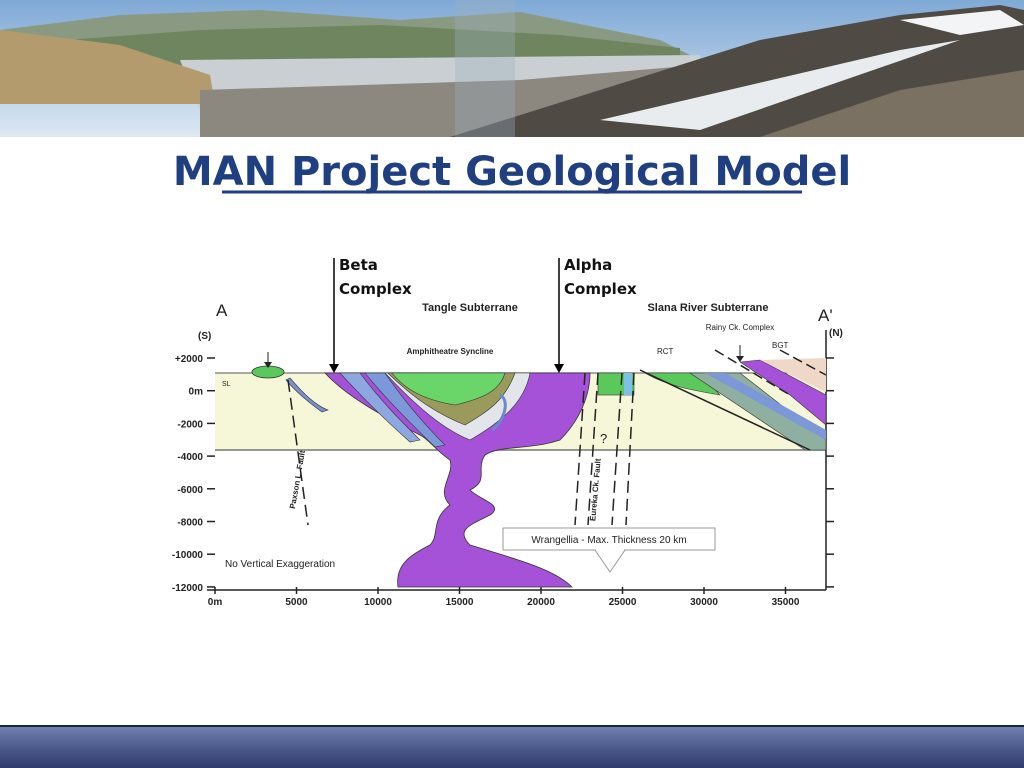 This screenshot has width=1024, height=768. I want to click on label: Wrangellia - Max. Thickness 20 km, so click(608, 540).